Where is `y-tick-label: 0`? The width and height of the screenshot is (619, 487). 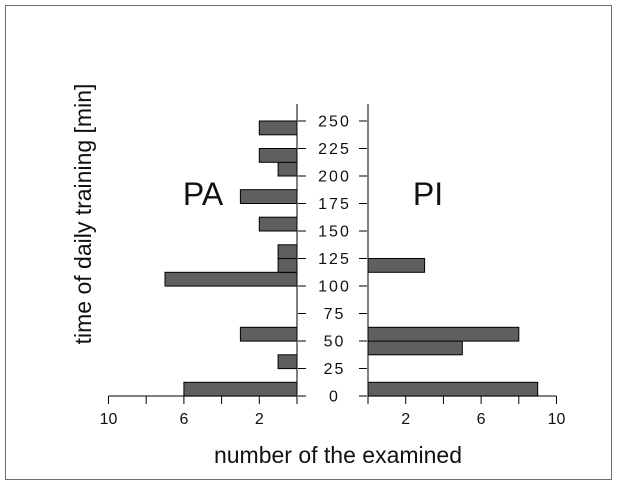 y-tick-label: 0 is located at coordinates (334, 397).